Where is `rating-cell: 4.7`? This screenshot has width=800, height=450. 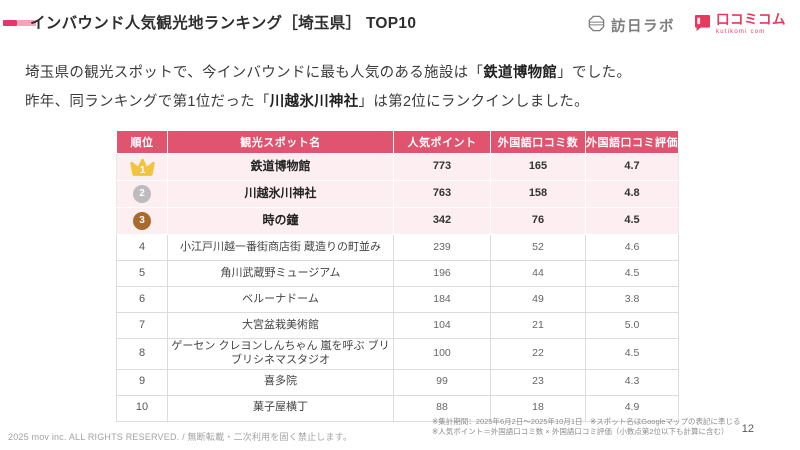 rating-cell: 4.7 is located at coordinates (632, 167).